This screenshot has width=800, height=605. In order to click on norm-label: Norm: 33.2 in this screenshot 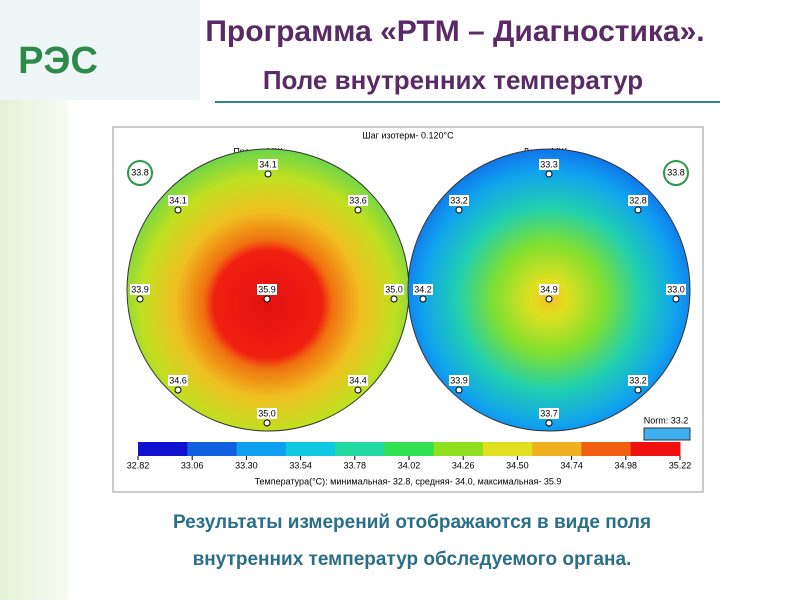, I will do `click(666, 420)`.